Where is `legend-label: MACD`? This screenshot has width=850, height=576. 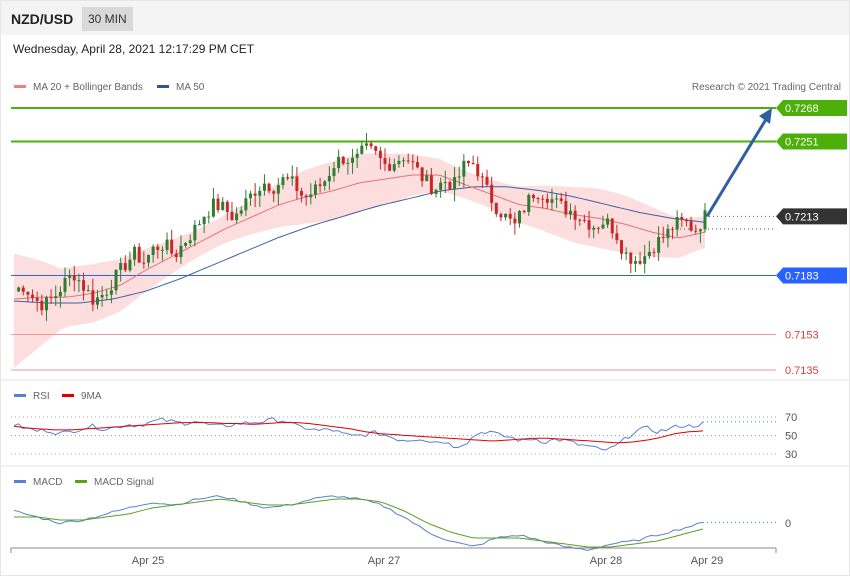
legend-label: MACD is located at coordinates (47, 482).